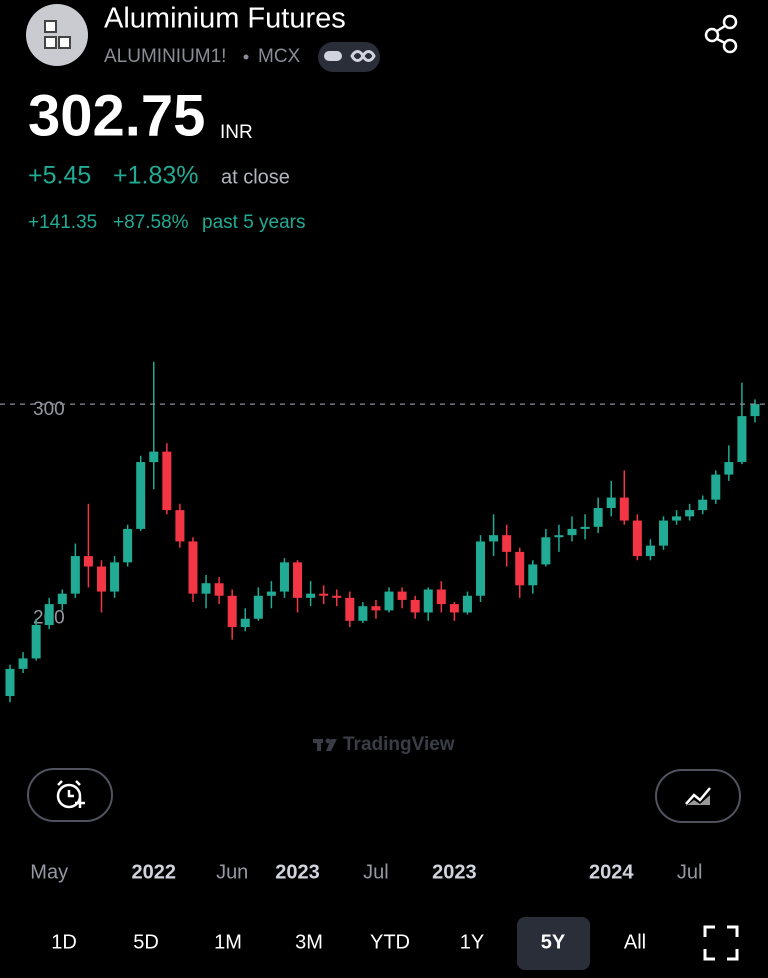  Describe the element at coordinates (635, 942) in the screenshot. I see `timeframe-tab: All` at that location.